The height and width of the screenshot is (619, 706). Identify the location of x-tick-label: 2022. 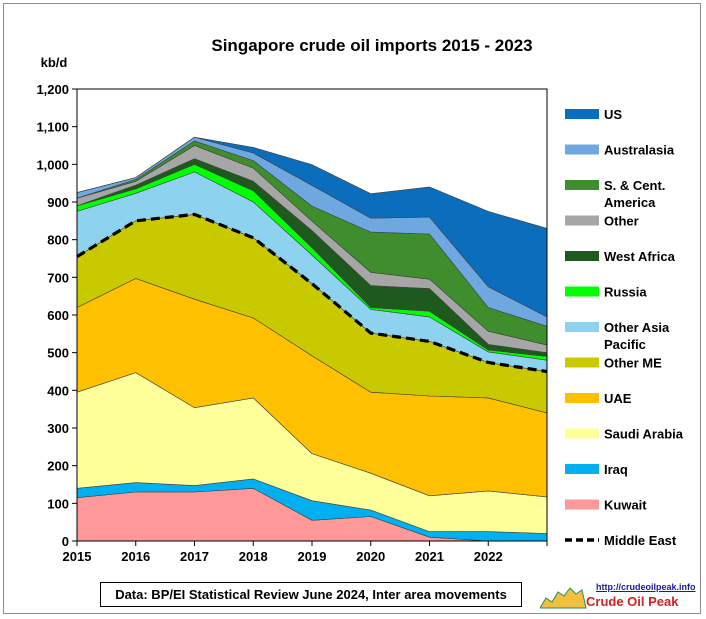
(488, 556).